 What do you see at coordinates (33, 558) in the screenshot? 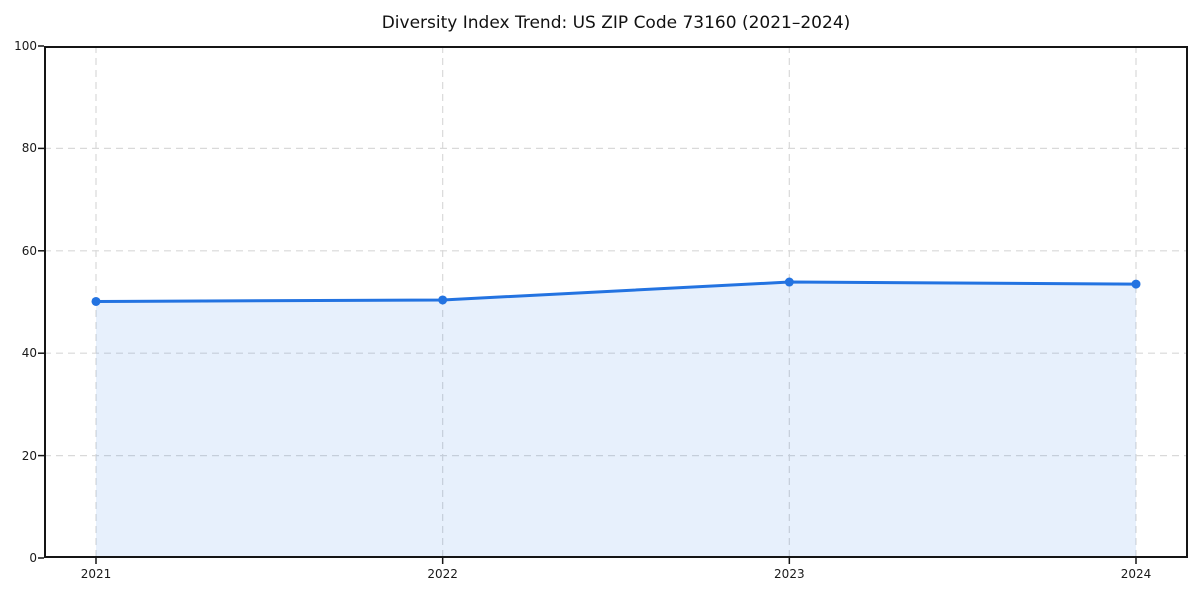
I see `y-tick-label: 0` at bounding box center [33, 558].